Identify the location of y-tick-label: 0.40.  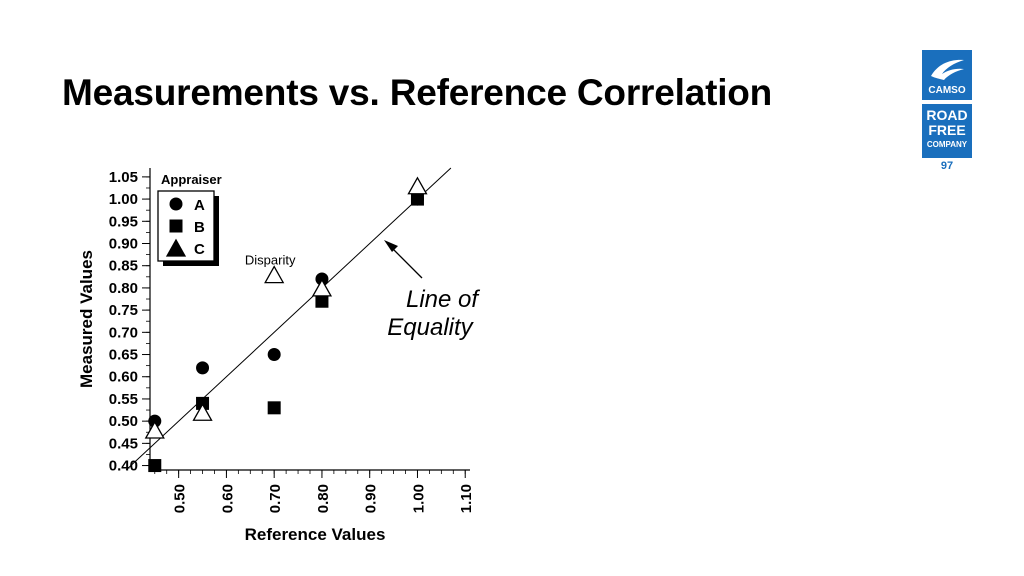
(123, 466).